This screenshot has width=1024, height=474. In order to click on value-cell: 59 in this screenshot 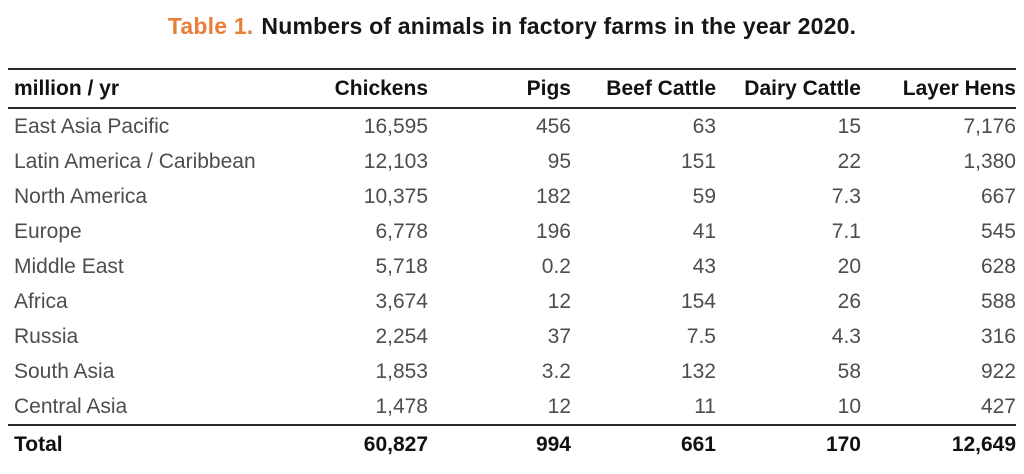, I will do `click(704, 196)`.